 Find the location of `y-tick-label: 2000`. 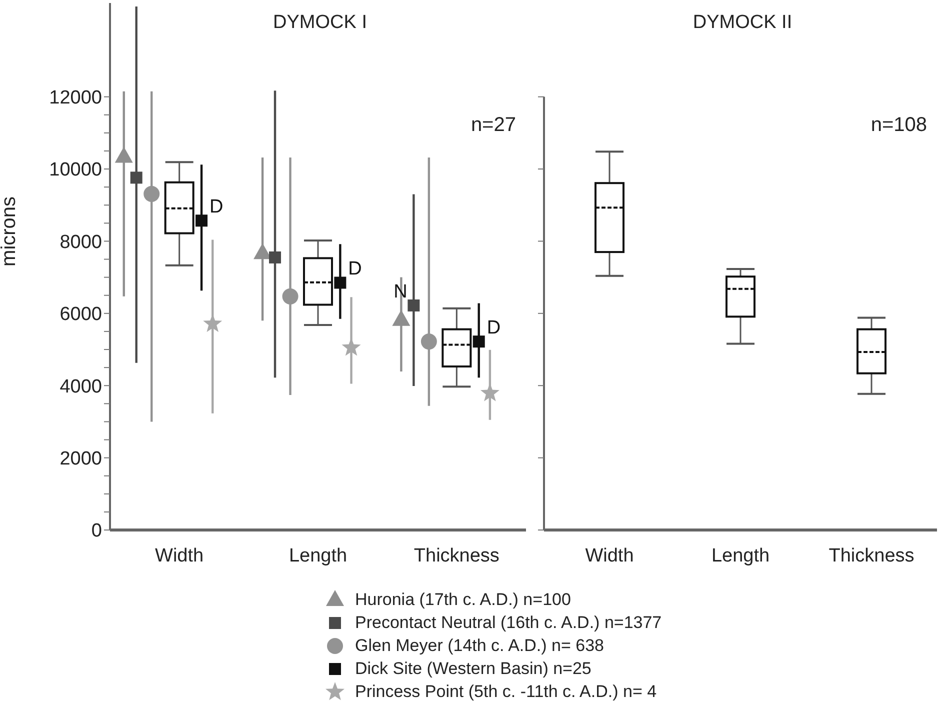

y-tick-label: 2000 is located at coordinates (81, 459).